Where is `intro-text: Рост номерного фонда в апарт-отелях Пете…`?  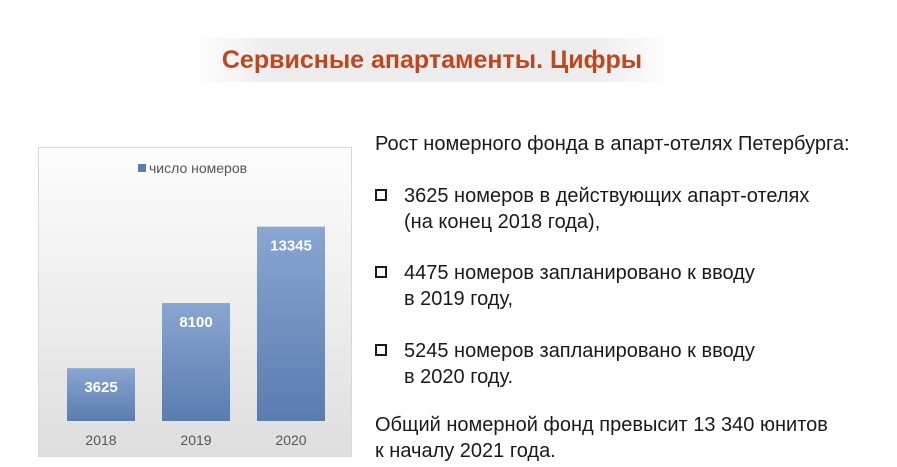
intro-text: Рост номерного фонда в апарт-отелях Пете… is located at coordinates (612, 144).